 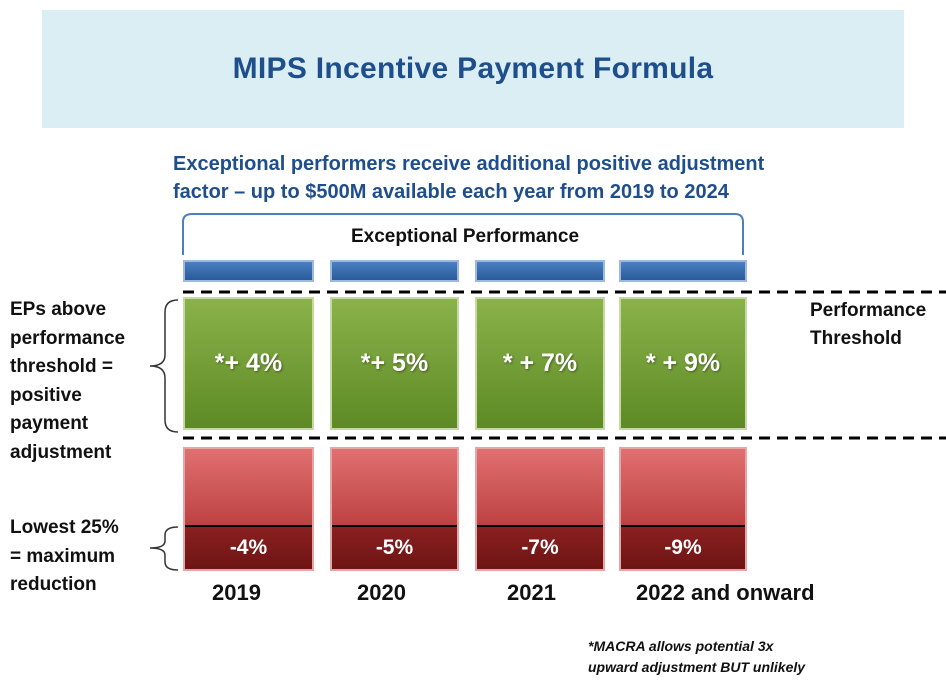 I want to click on exceptional-brace, so click(x=463, y=234).